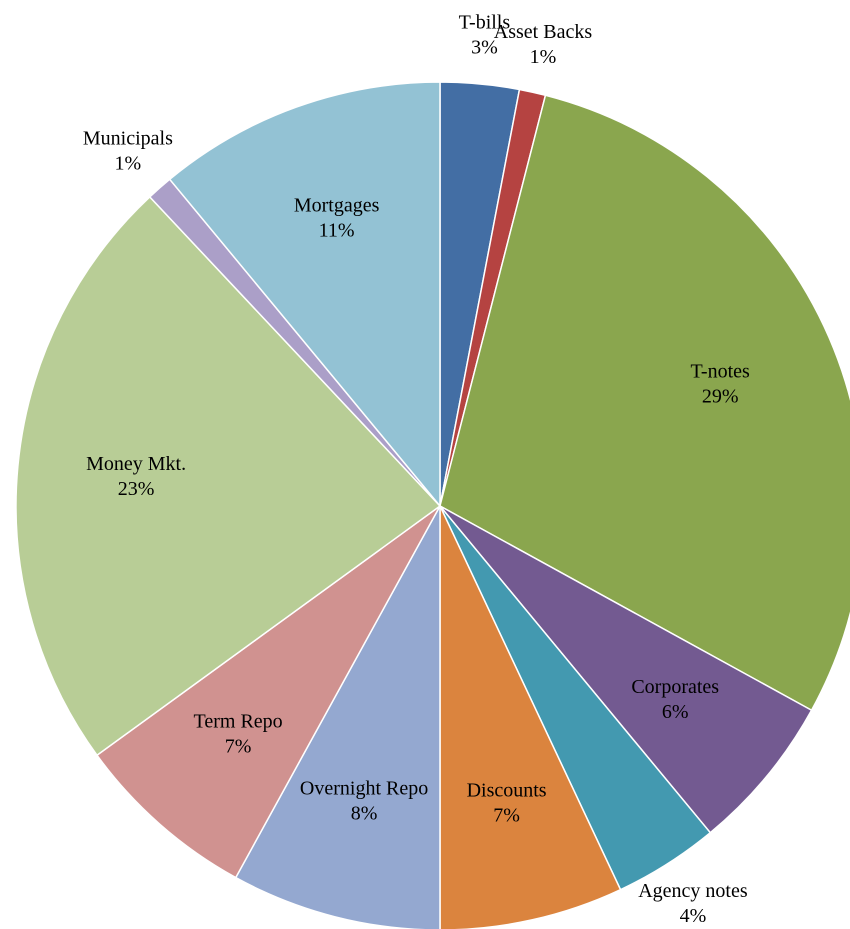  What do you see at coordinates (507, 791) in the screenshot?
I see `slice-label: Discounts` at bounding box center [507, 791].